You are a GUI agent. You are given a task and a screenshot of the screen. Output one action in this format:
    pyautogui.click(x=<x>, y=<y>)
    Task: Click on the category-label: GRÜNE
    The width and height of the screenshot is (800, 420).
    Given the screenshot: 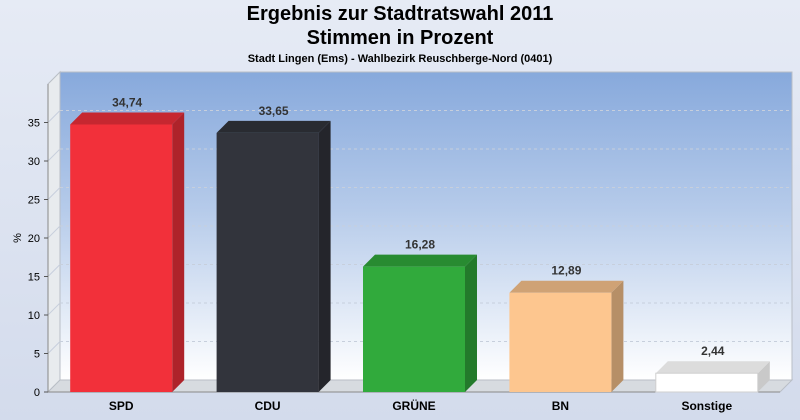 What is the action you would take?
    pyautogui.click(x=413, y=405)
    